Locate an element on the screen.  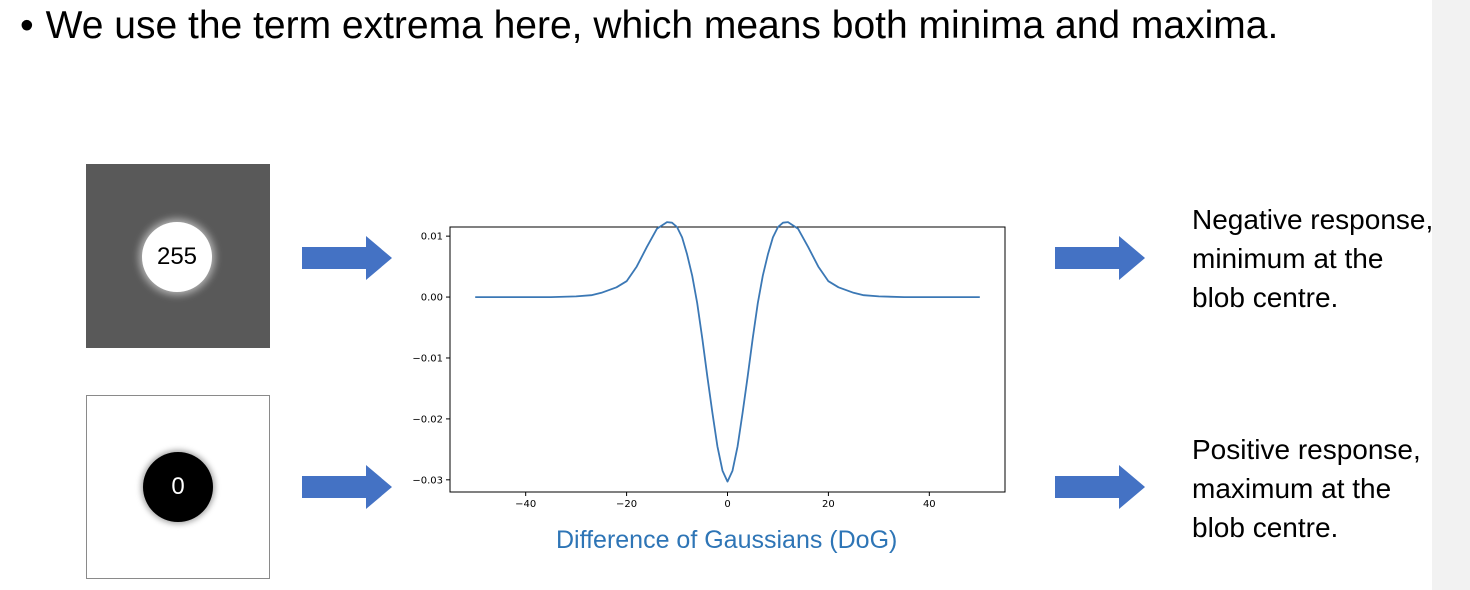
negative-response-line: minimum at the is located at coordinates (1288, 258).